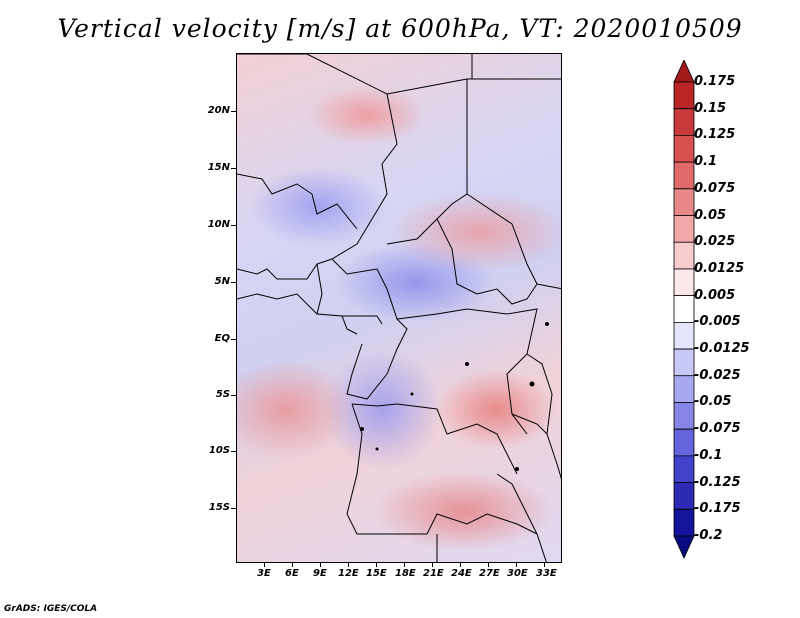 The image size is (800, 618). What do you see at coordinates (717, 375) in the screenshot?
I see `colorbar-label: -0.025` at bounding box center [717, 375].